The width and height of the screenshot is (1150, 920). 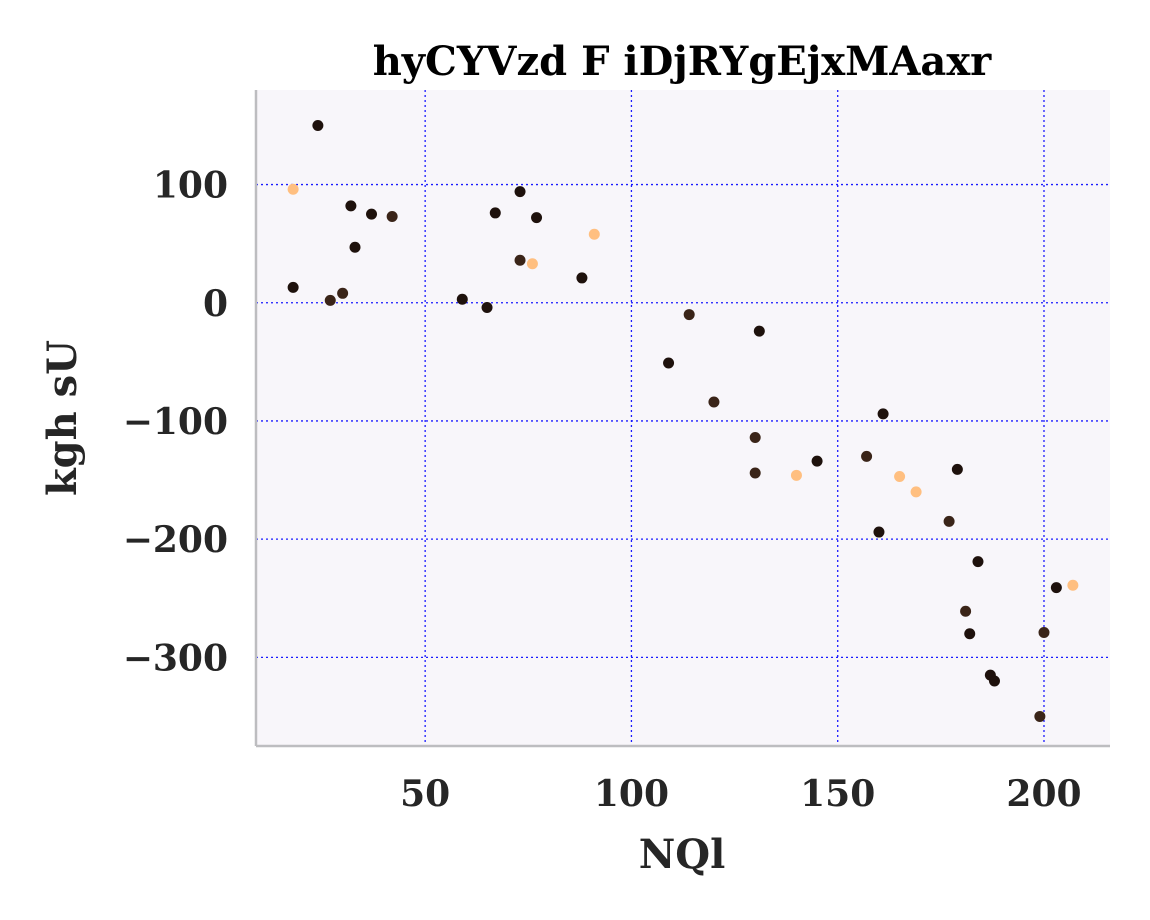 I want to click on x-tick-label: 200, so click(x=1043, y=794).